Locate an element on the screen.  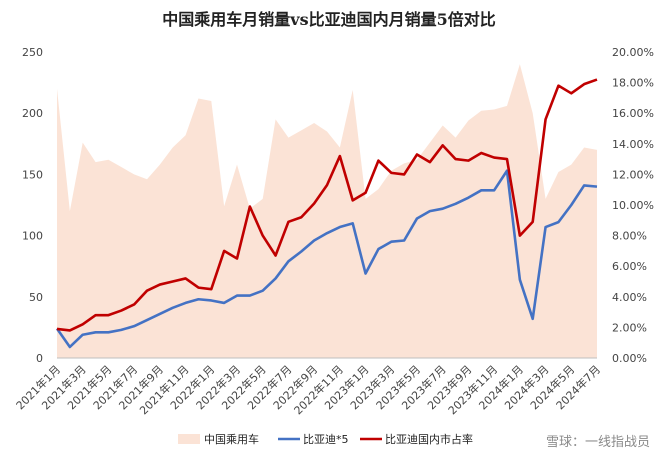
right-tick-label: 14.00% is located at coordinates (633, 144).